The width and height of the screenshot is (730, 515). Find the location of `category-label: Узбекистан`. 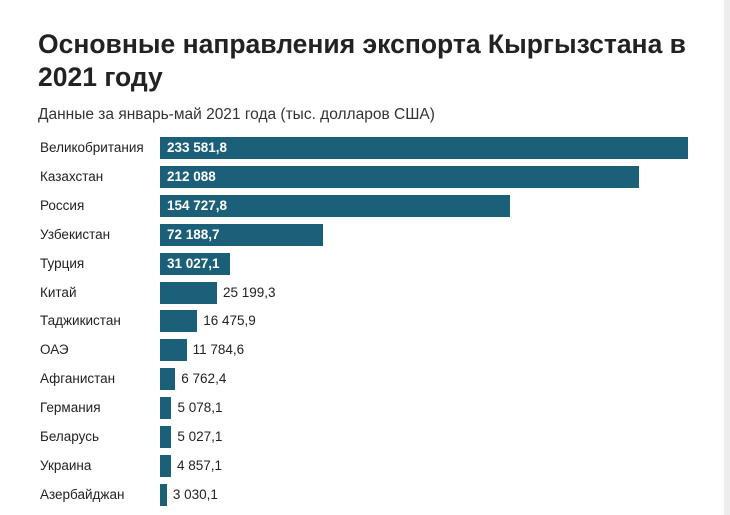

category-label: Узбекистан is located at coordinates (75, 234).